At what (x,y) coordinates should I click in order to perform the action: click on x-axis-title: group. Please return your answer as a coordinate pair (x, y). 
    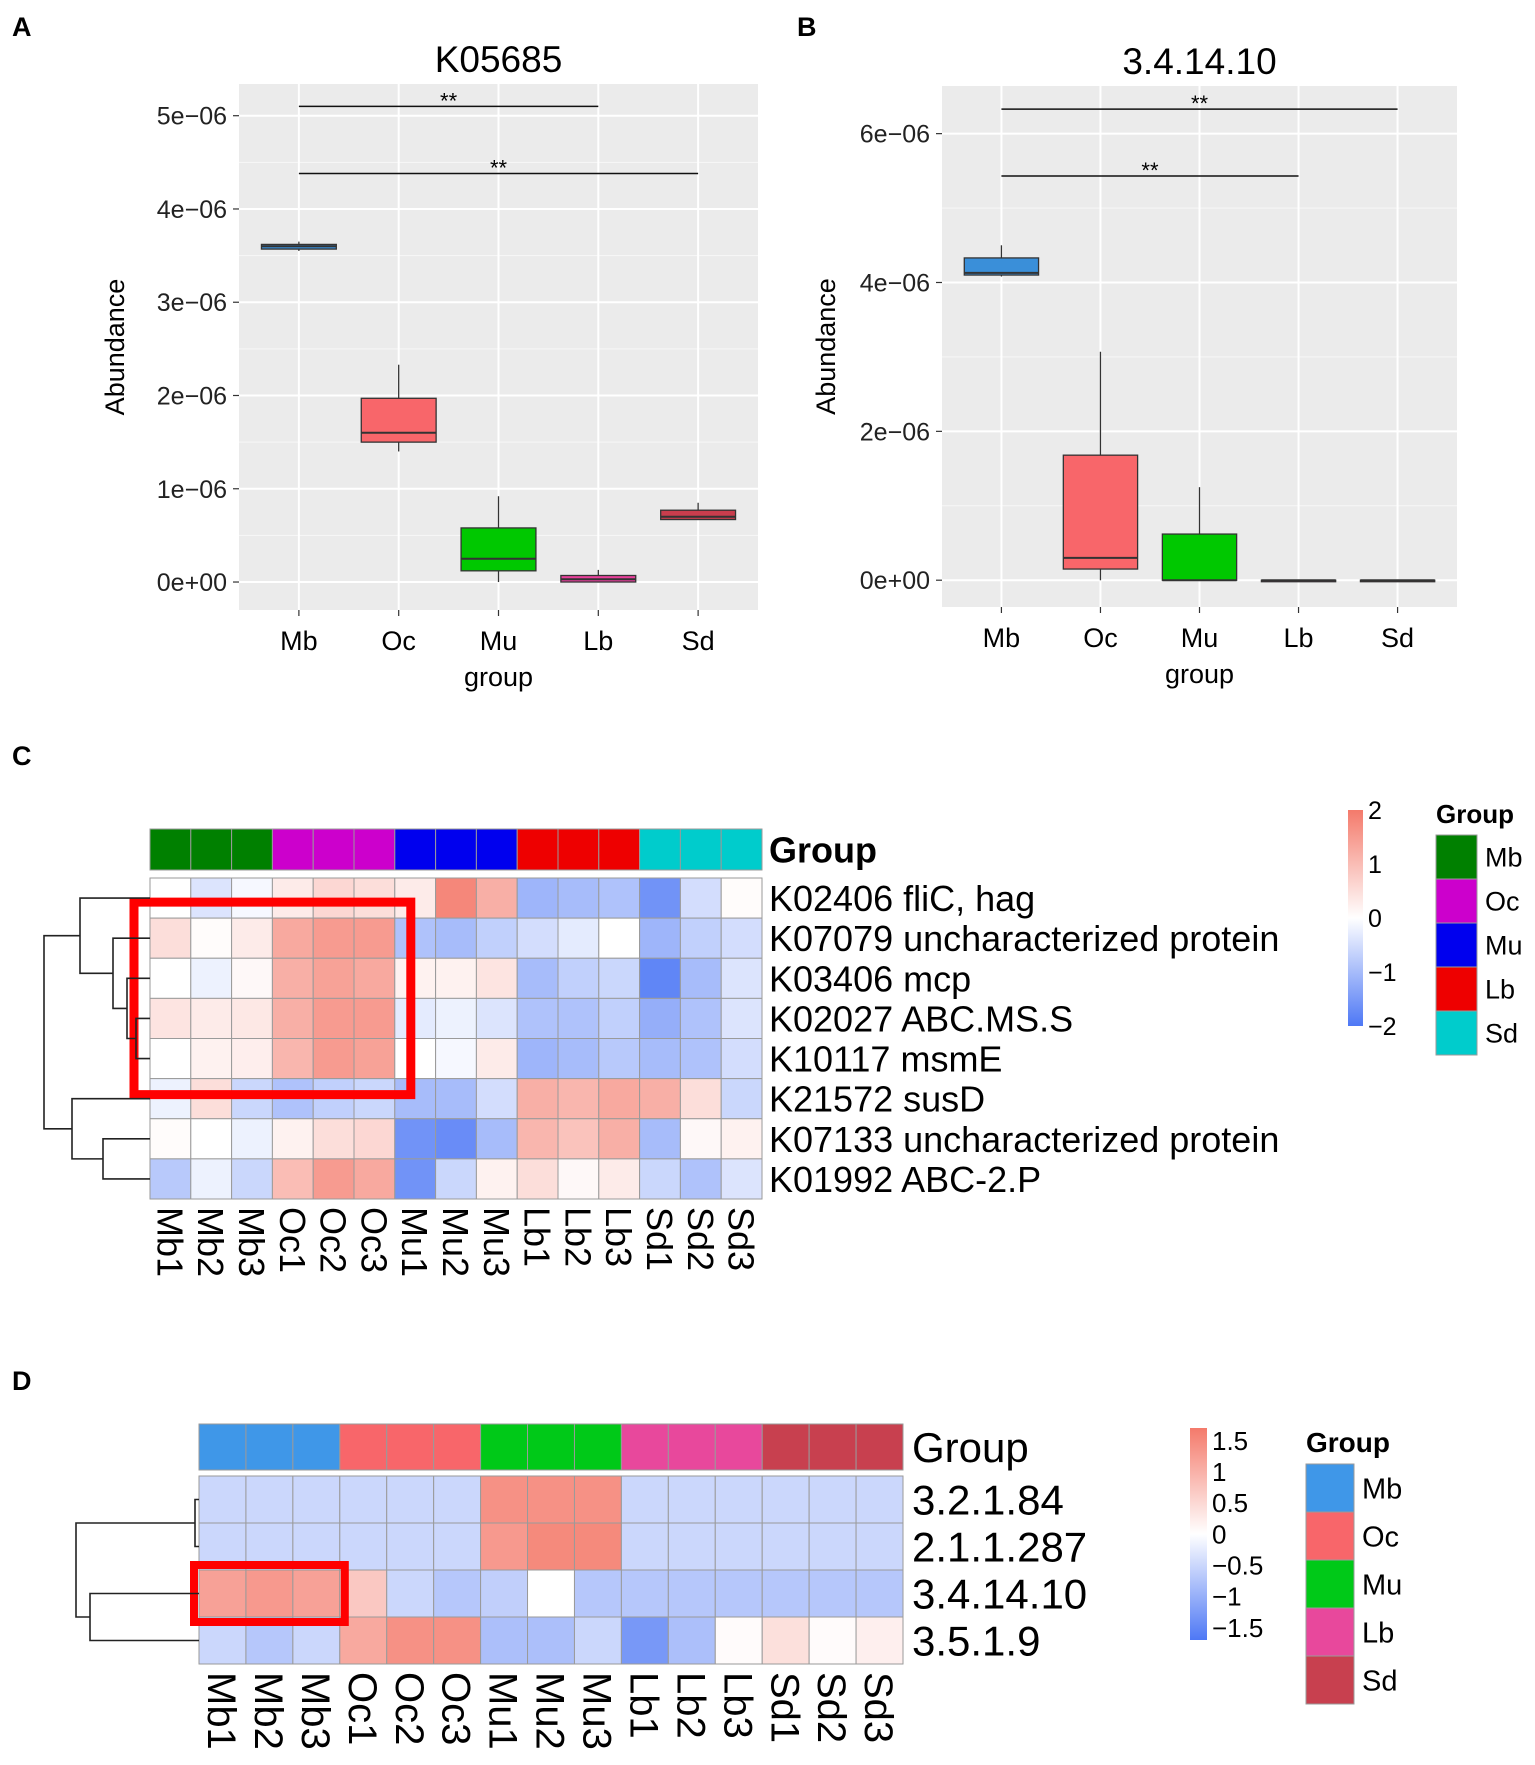
    Looking at the image, I should click on (498, 677).